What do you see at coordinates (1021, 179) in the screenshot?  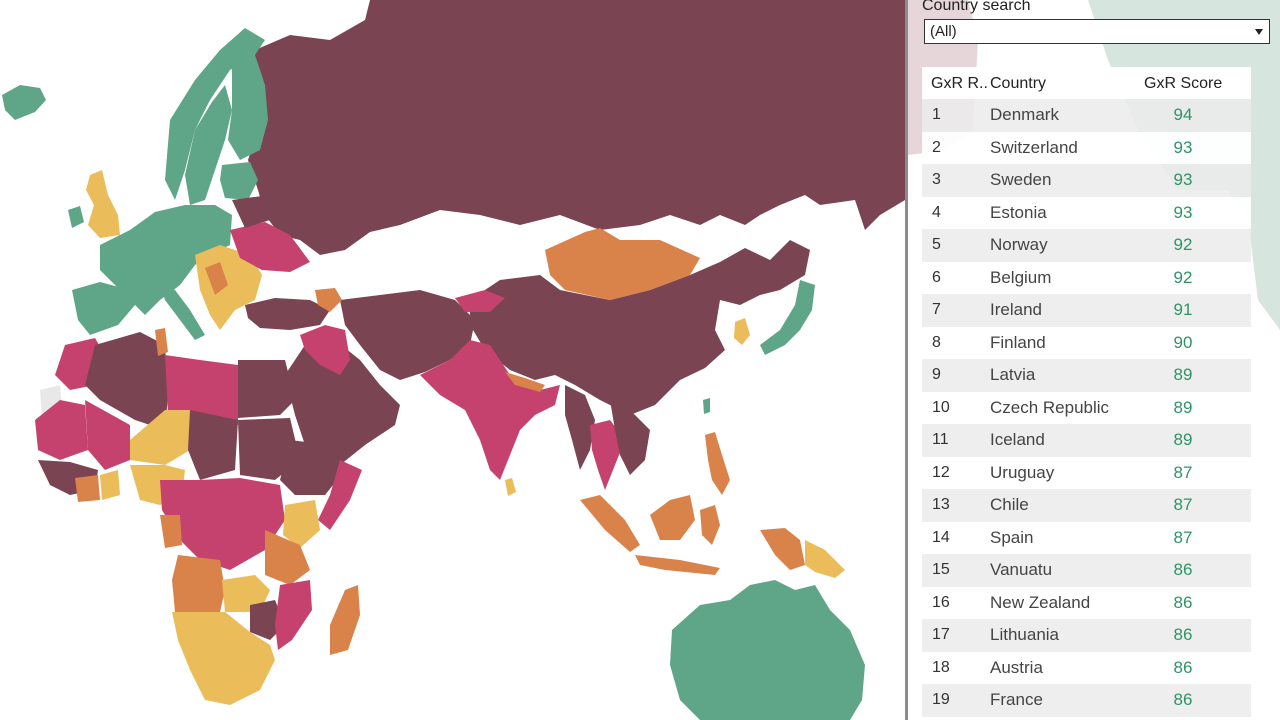 I see `cell-country: Sweden` at bounding box center [1021, 179].